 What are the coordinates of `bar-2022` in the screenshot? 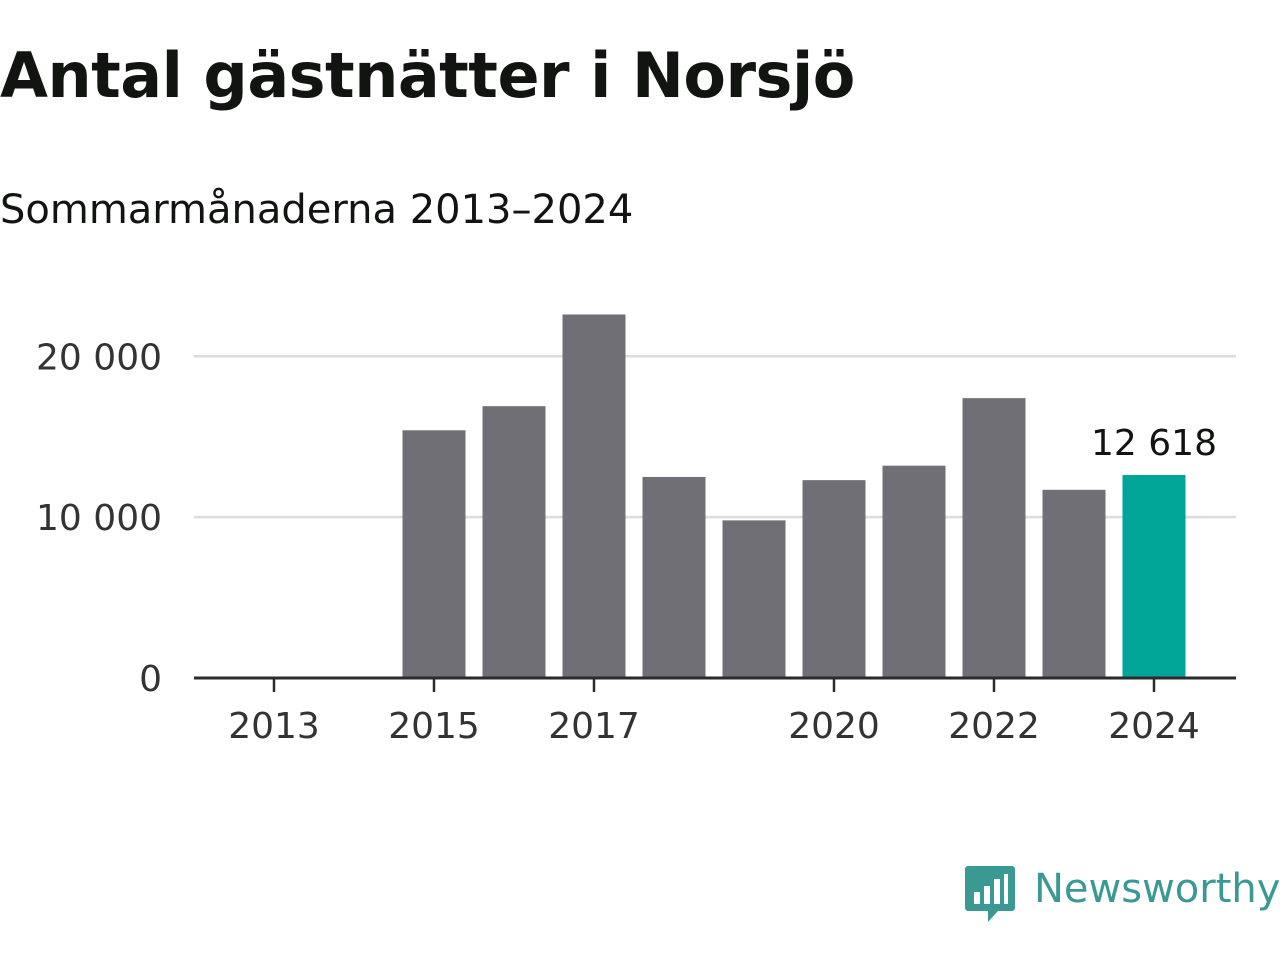 It's located at (994, 538).